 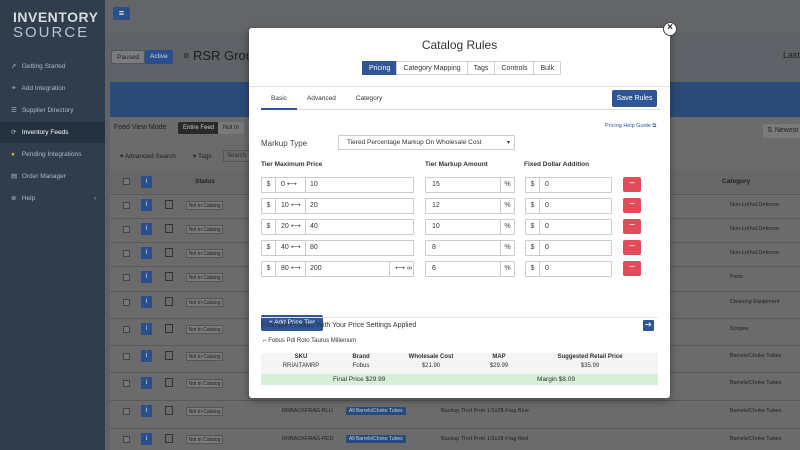 I want to click on modal-title: Catalog Rules, so click(x=459, y=45).